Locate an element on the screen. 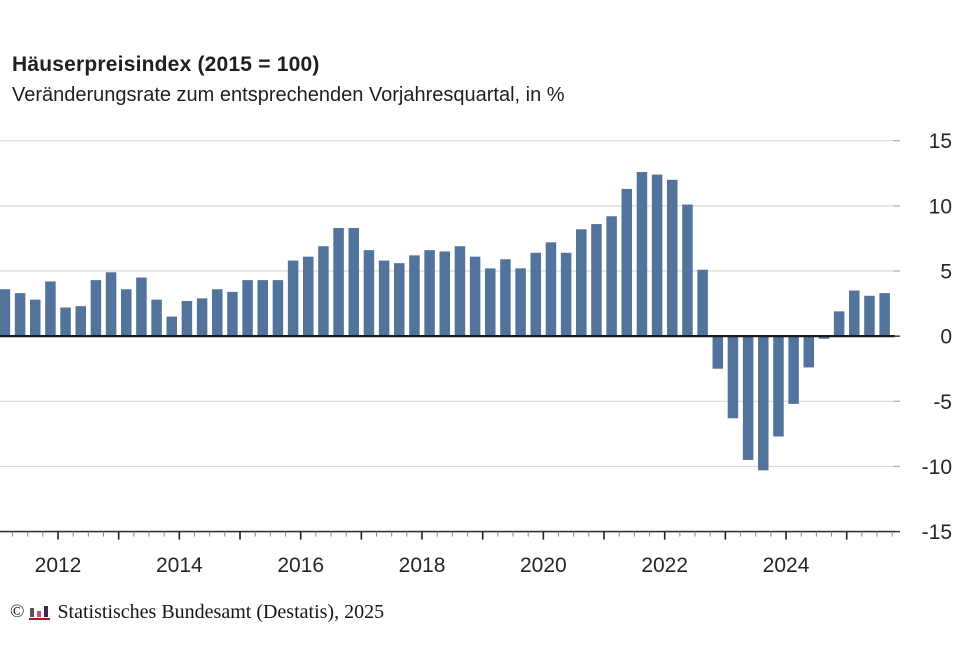 This screenshot has height=646, width=960. bar-2021-Q1 is located at coordinates (611, 276).